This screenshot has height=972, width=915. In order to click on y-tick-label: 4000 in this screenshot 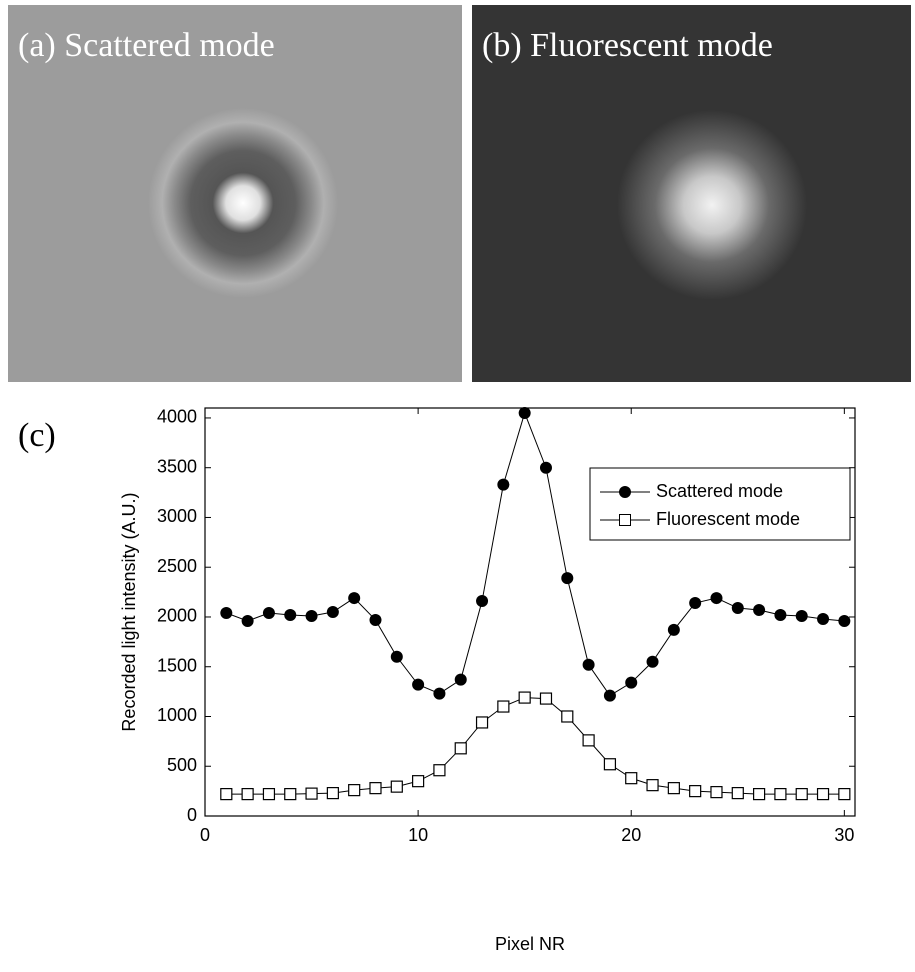, I will do `click(177, 417)`.